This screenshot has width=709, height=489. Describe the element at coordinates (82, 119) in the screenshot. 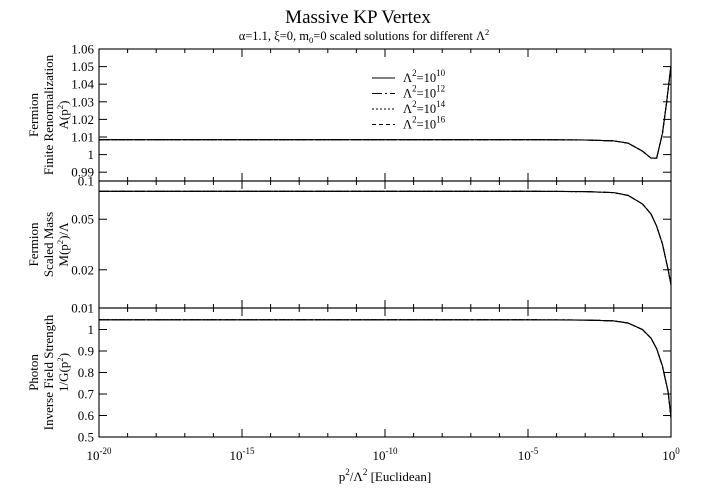

I see `y-tick-label: 1.02` at that location.